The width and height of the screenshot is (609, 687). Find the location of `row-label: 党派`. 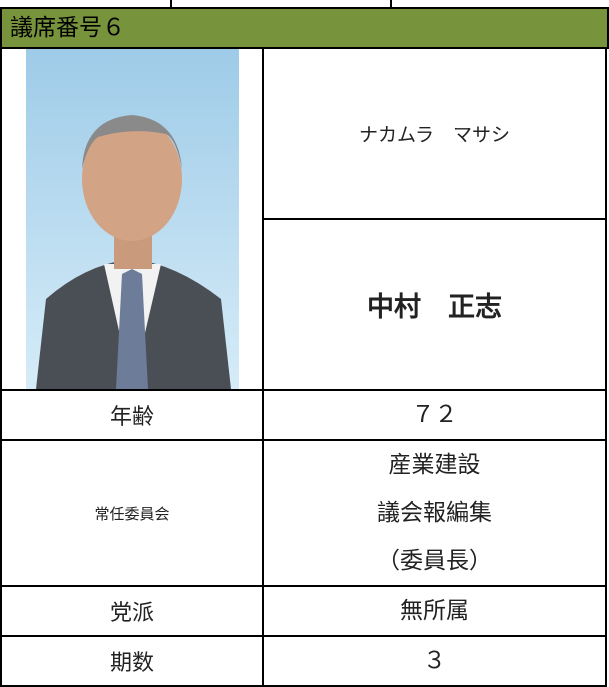

row-label: 党派 is located at coordinates (132, 611).